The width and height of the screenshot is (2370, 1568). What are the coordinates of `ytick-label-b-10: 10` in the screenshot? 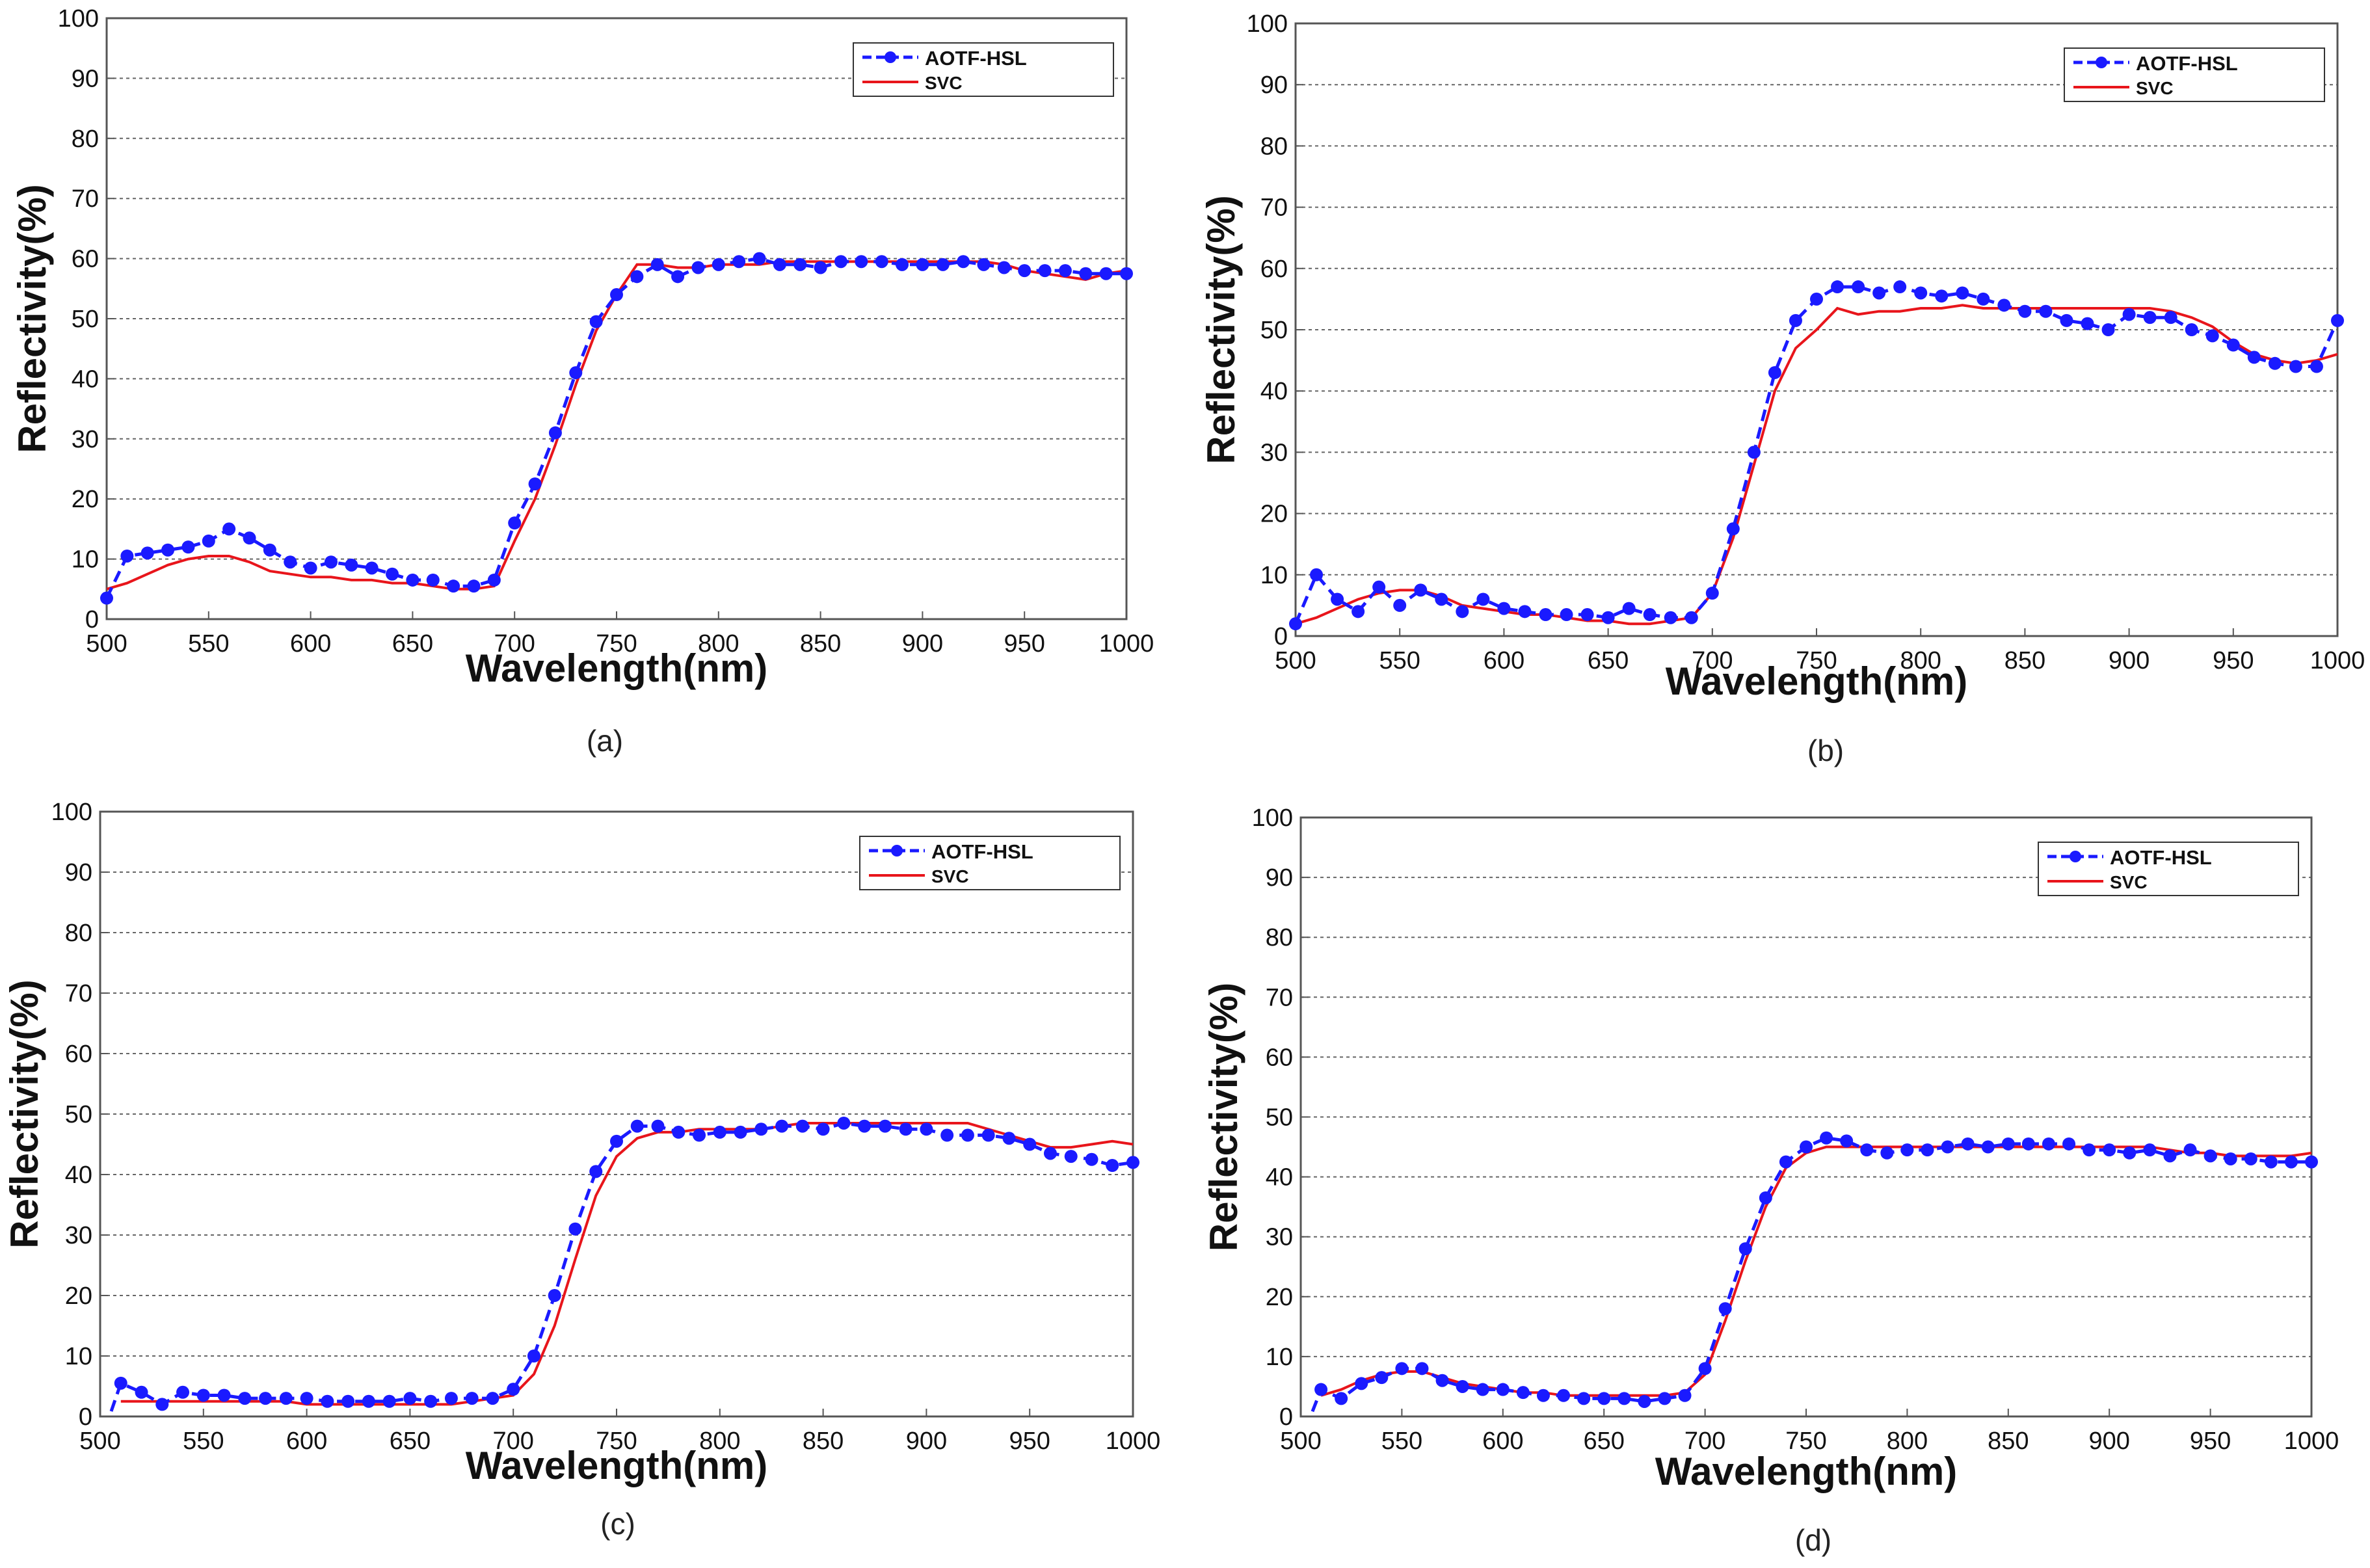 It's located at (1274, 575).